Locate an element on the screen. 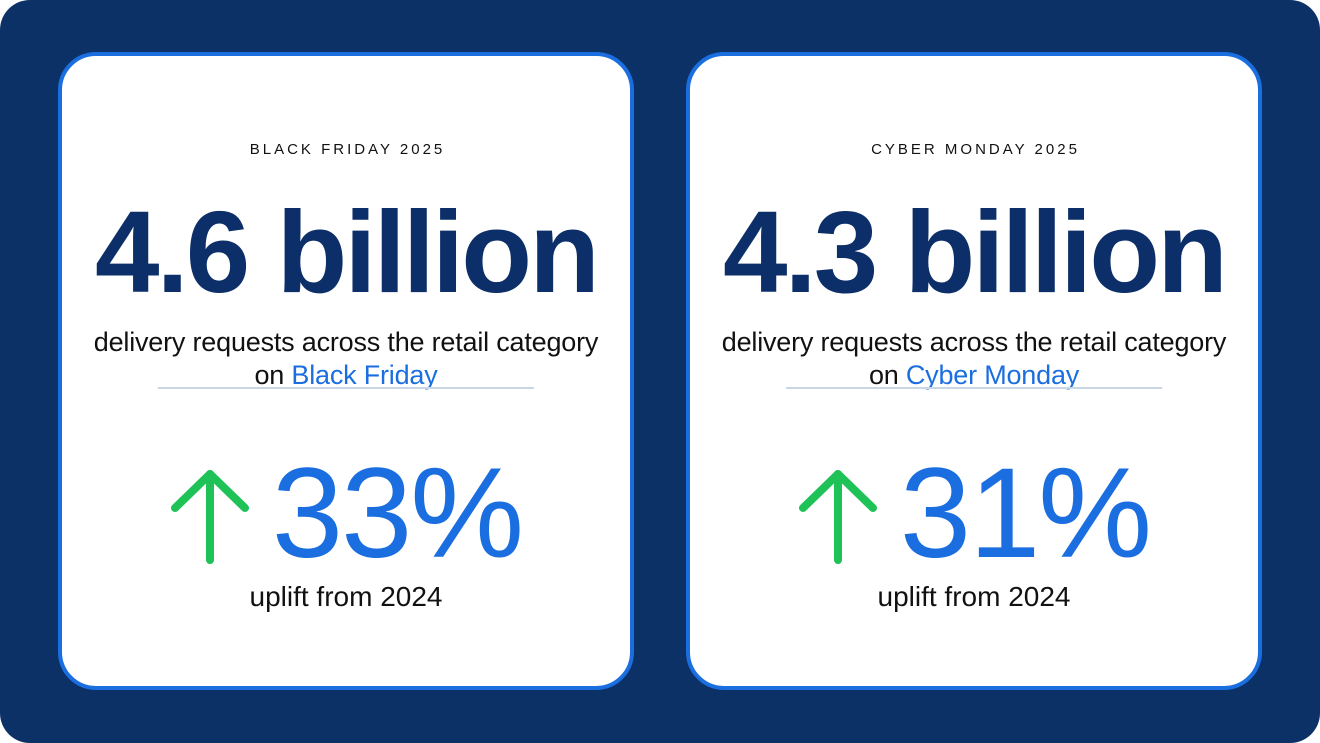  uplift-percent: 31% is located at coordinates (1025, 513).